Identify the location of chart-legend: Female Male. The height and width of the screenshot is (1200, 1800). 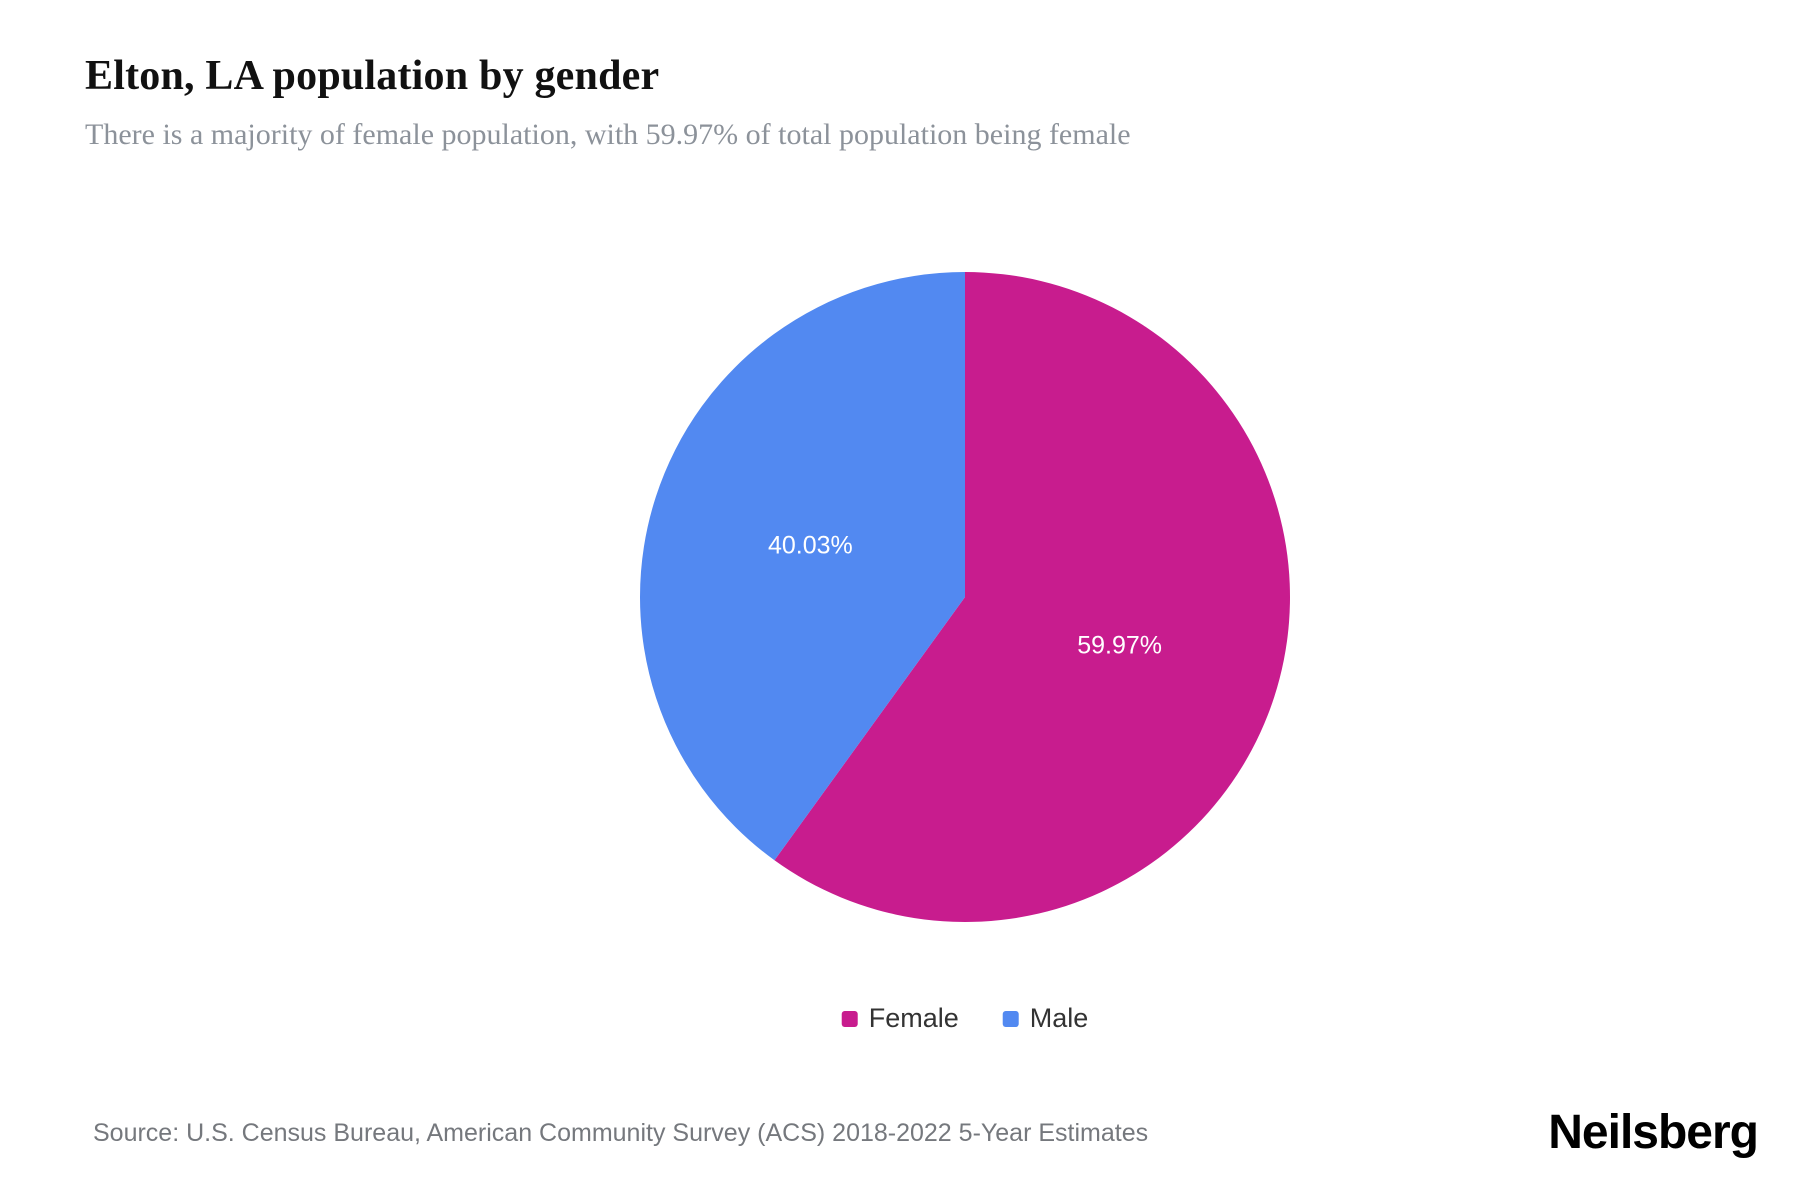
(965, 1018).